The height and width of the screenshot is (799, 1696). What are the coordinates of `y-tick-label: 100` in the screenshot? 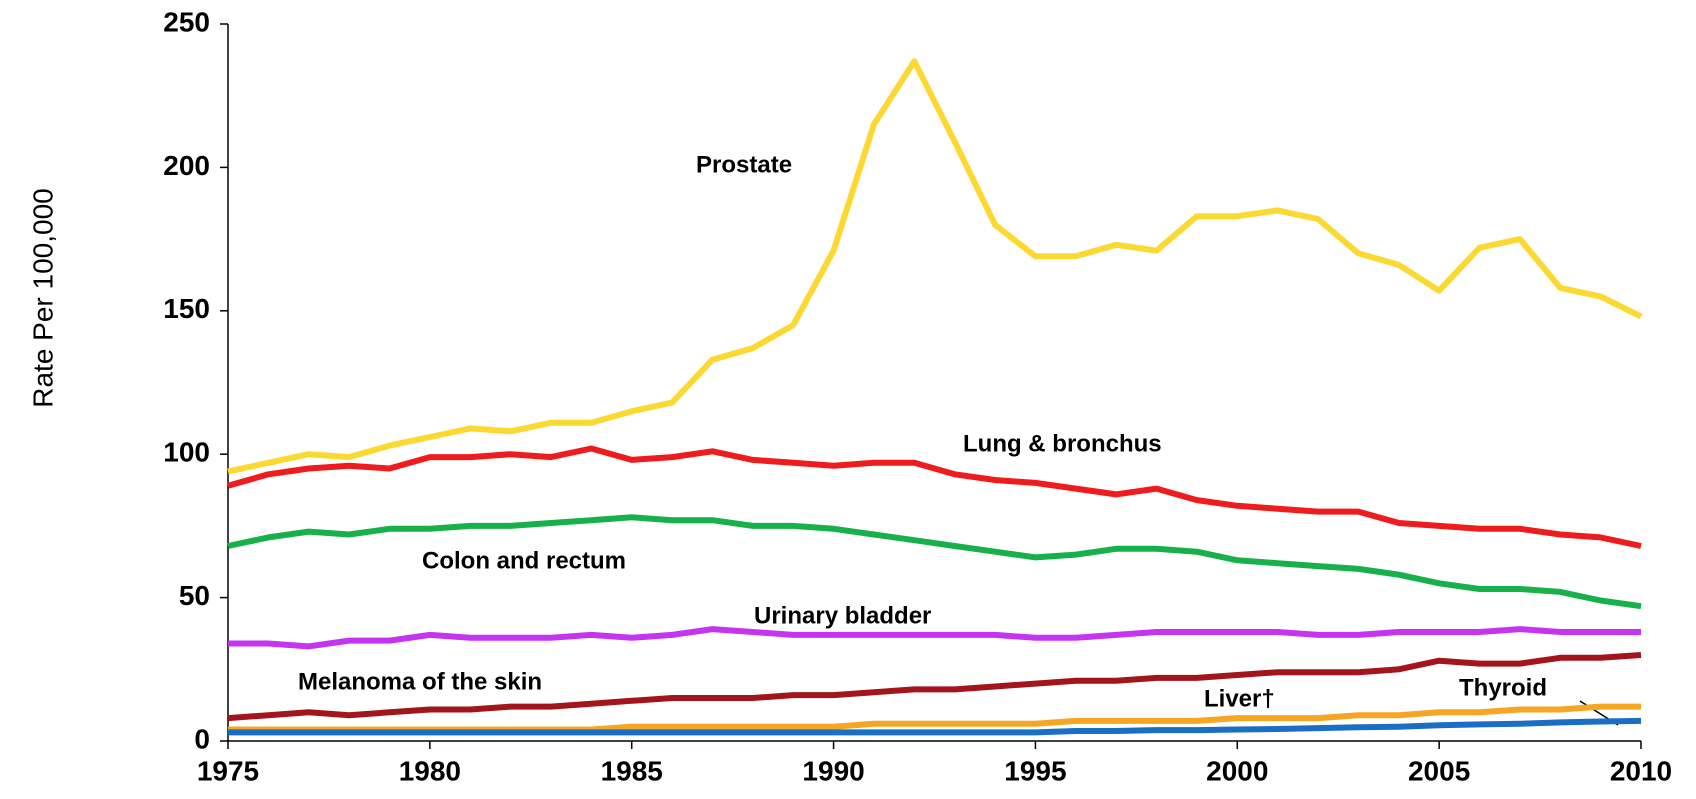 It's located at (186, 452).